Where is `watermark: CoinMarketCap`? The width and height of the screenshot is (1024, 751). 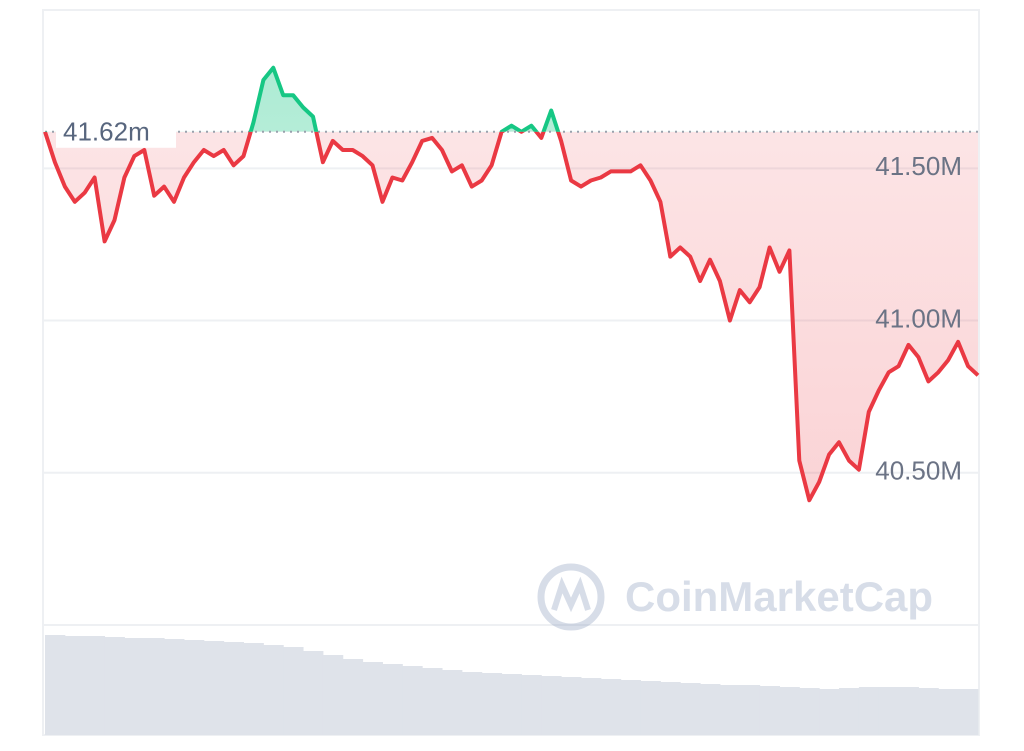 watermark: CoinMarketCap is located at coordinates (735, 597).